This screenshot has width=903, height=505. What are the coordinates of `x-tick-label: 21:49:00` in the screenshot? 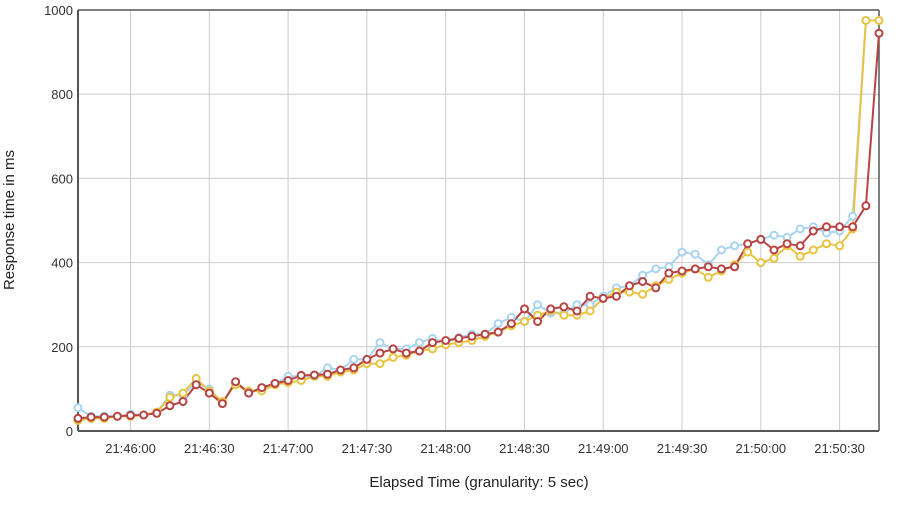 It's located at (603, 448).